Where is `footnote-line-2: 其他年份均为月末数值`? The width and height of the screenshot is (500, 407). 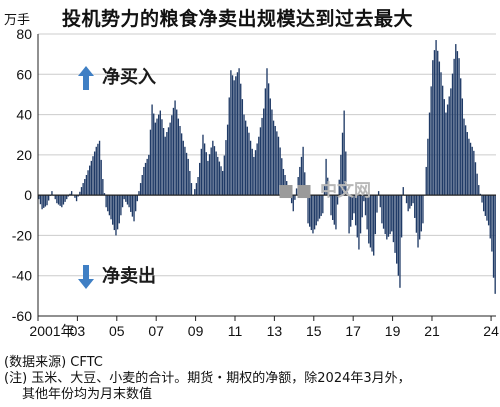
footnote-line-2: 其他年份均为月末数值 is located at coordinates (87, 394).